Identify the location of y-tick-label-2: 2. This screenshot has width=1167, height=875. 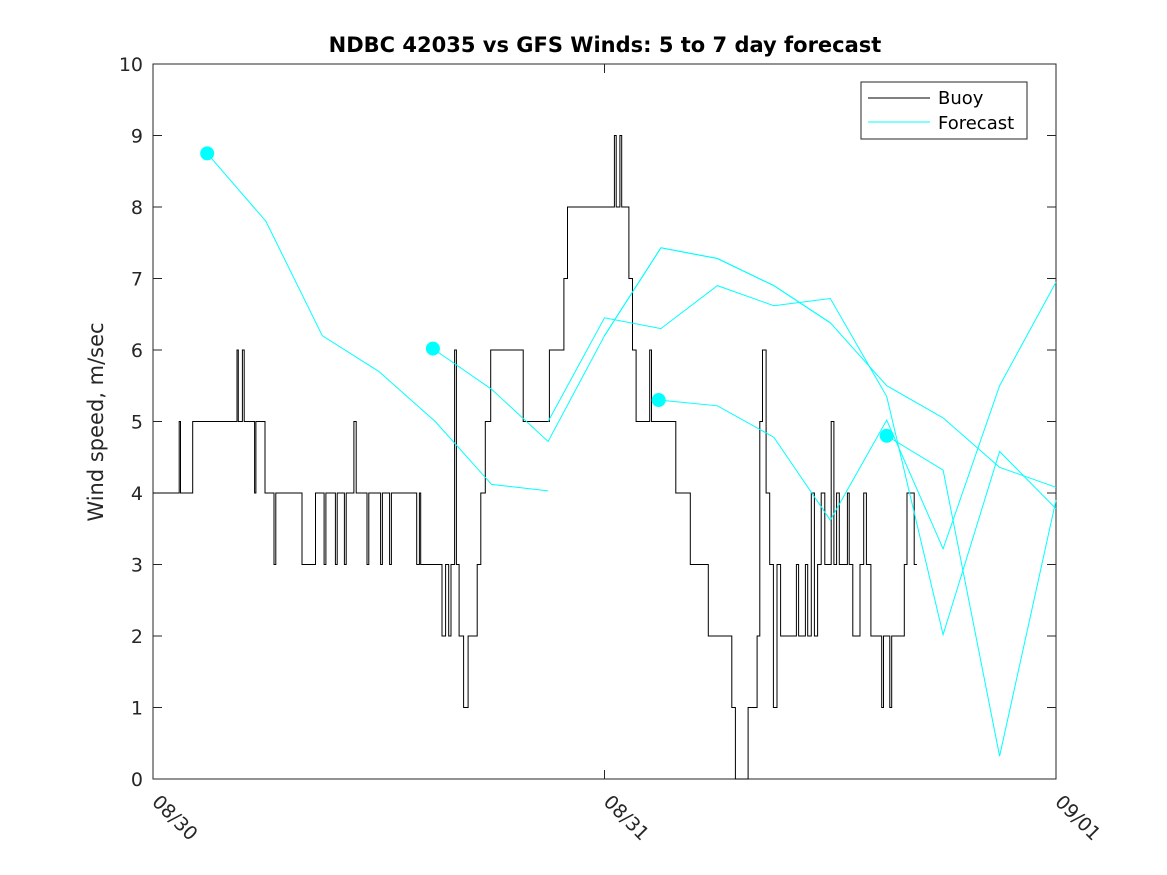
(137, 637).